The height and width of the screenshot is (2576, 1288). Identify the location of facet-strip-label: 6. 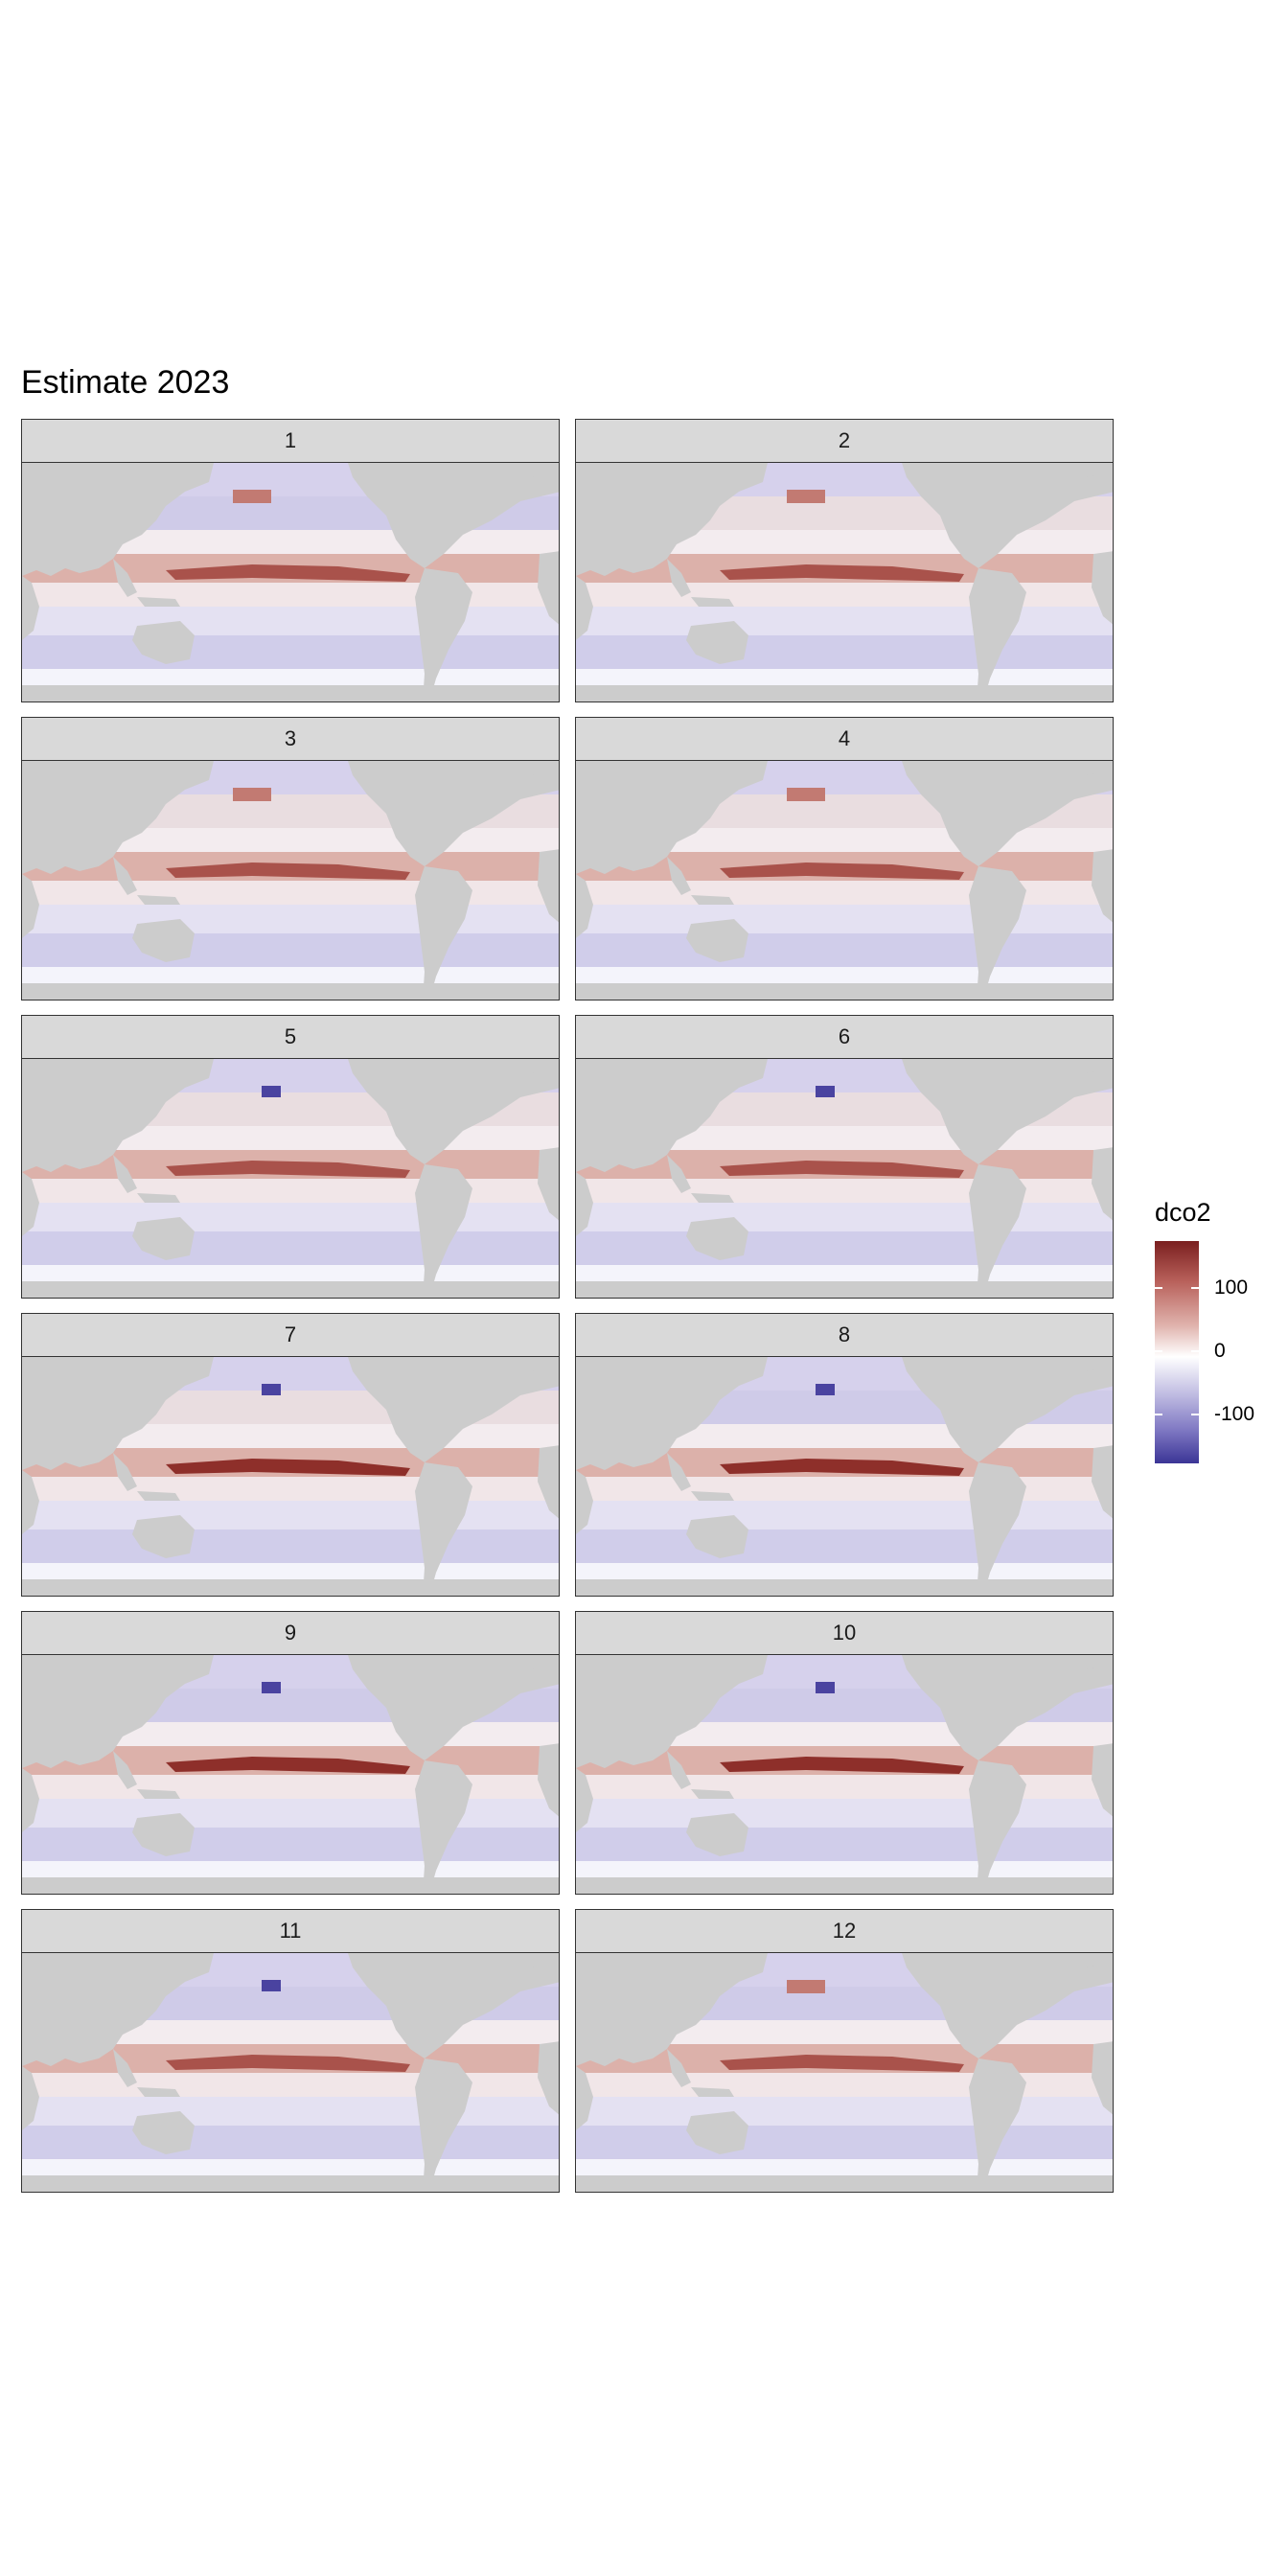
(844, 1037).